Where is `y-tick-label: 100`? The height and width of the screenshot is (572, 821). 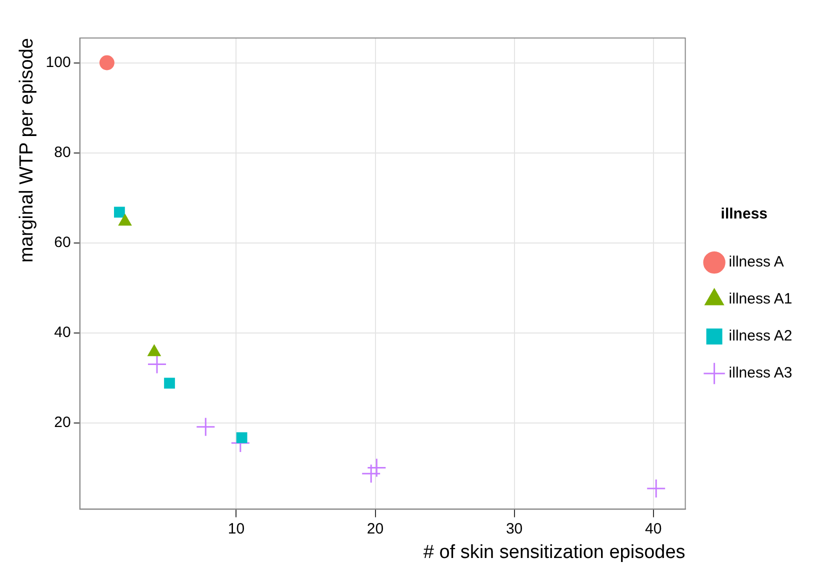
y-tick-label: 100 is located at coordinates (58, 62).